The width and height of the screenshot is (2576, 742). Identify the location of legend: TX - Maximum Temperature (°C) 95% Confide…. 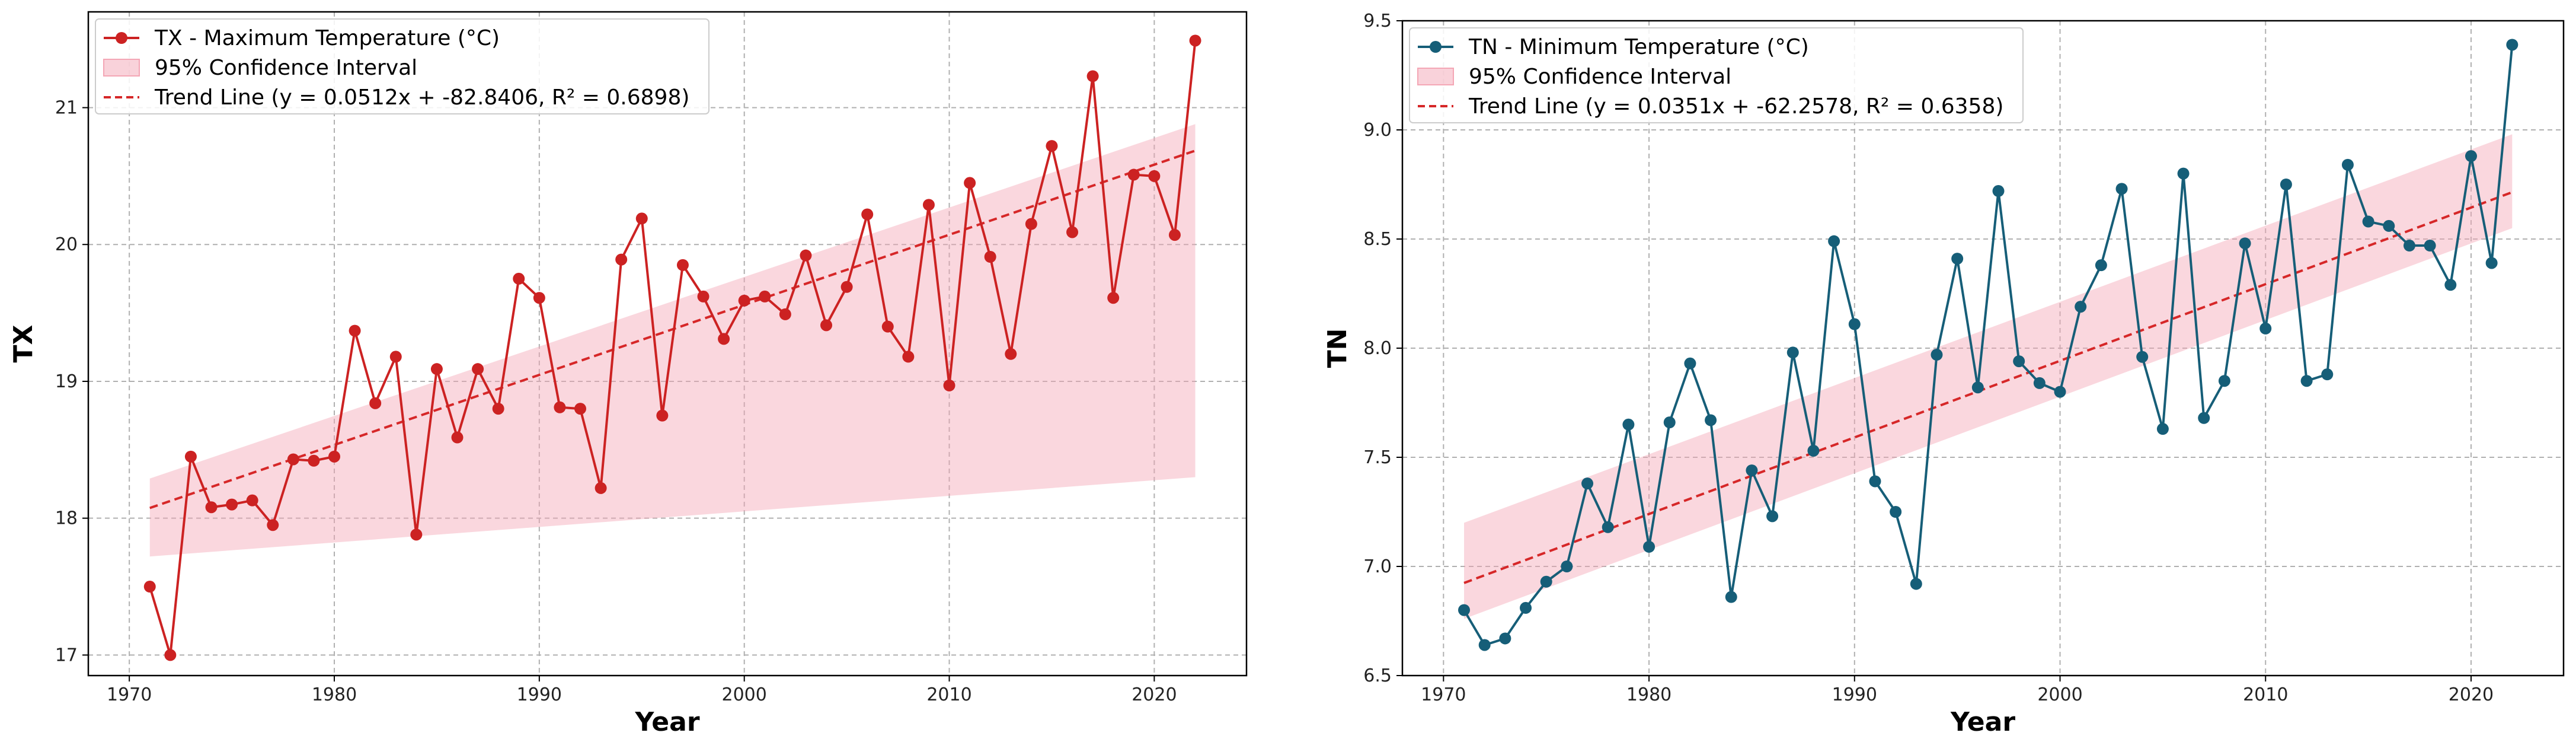
(402, 66).